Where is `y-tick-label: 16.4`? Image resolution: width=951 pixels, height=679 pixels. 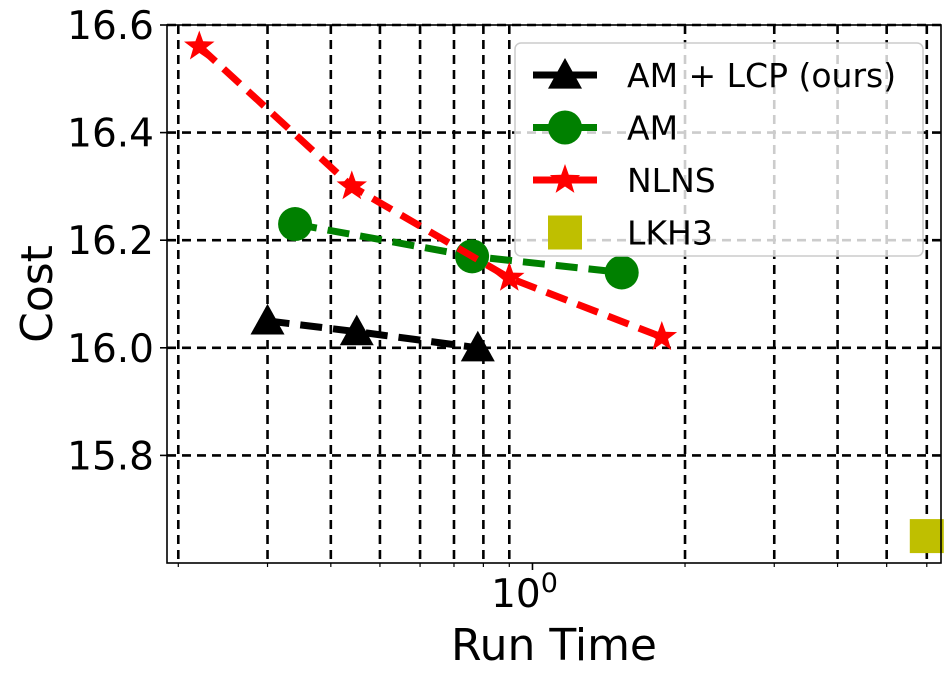 y-tick-label: 16.4 is located at coordinates (110, 134).